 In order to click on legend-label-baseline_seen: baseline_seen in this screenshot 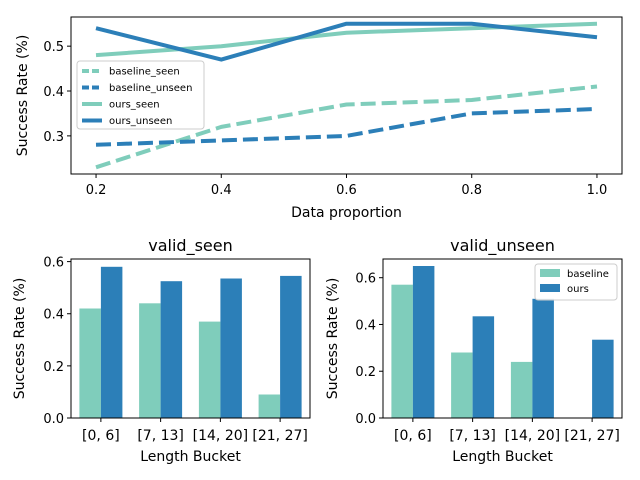, I will do `click(144, 72)`.